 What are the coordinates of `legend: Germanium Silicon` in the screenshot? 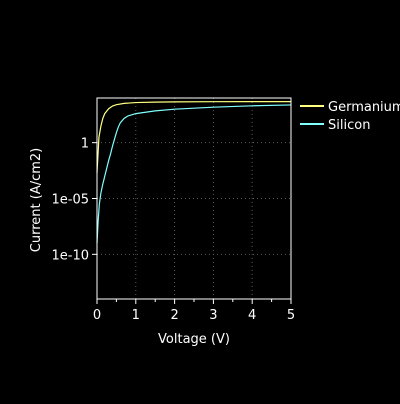 It's located at (350, 116).